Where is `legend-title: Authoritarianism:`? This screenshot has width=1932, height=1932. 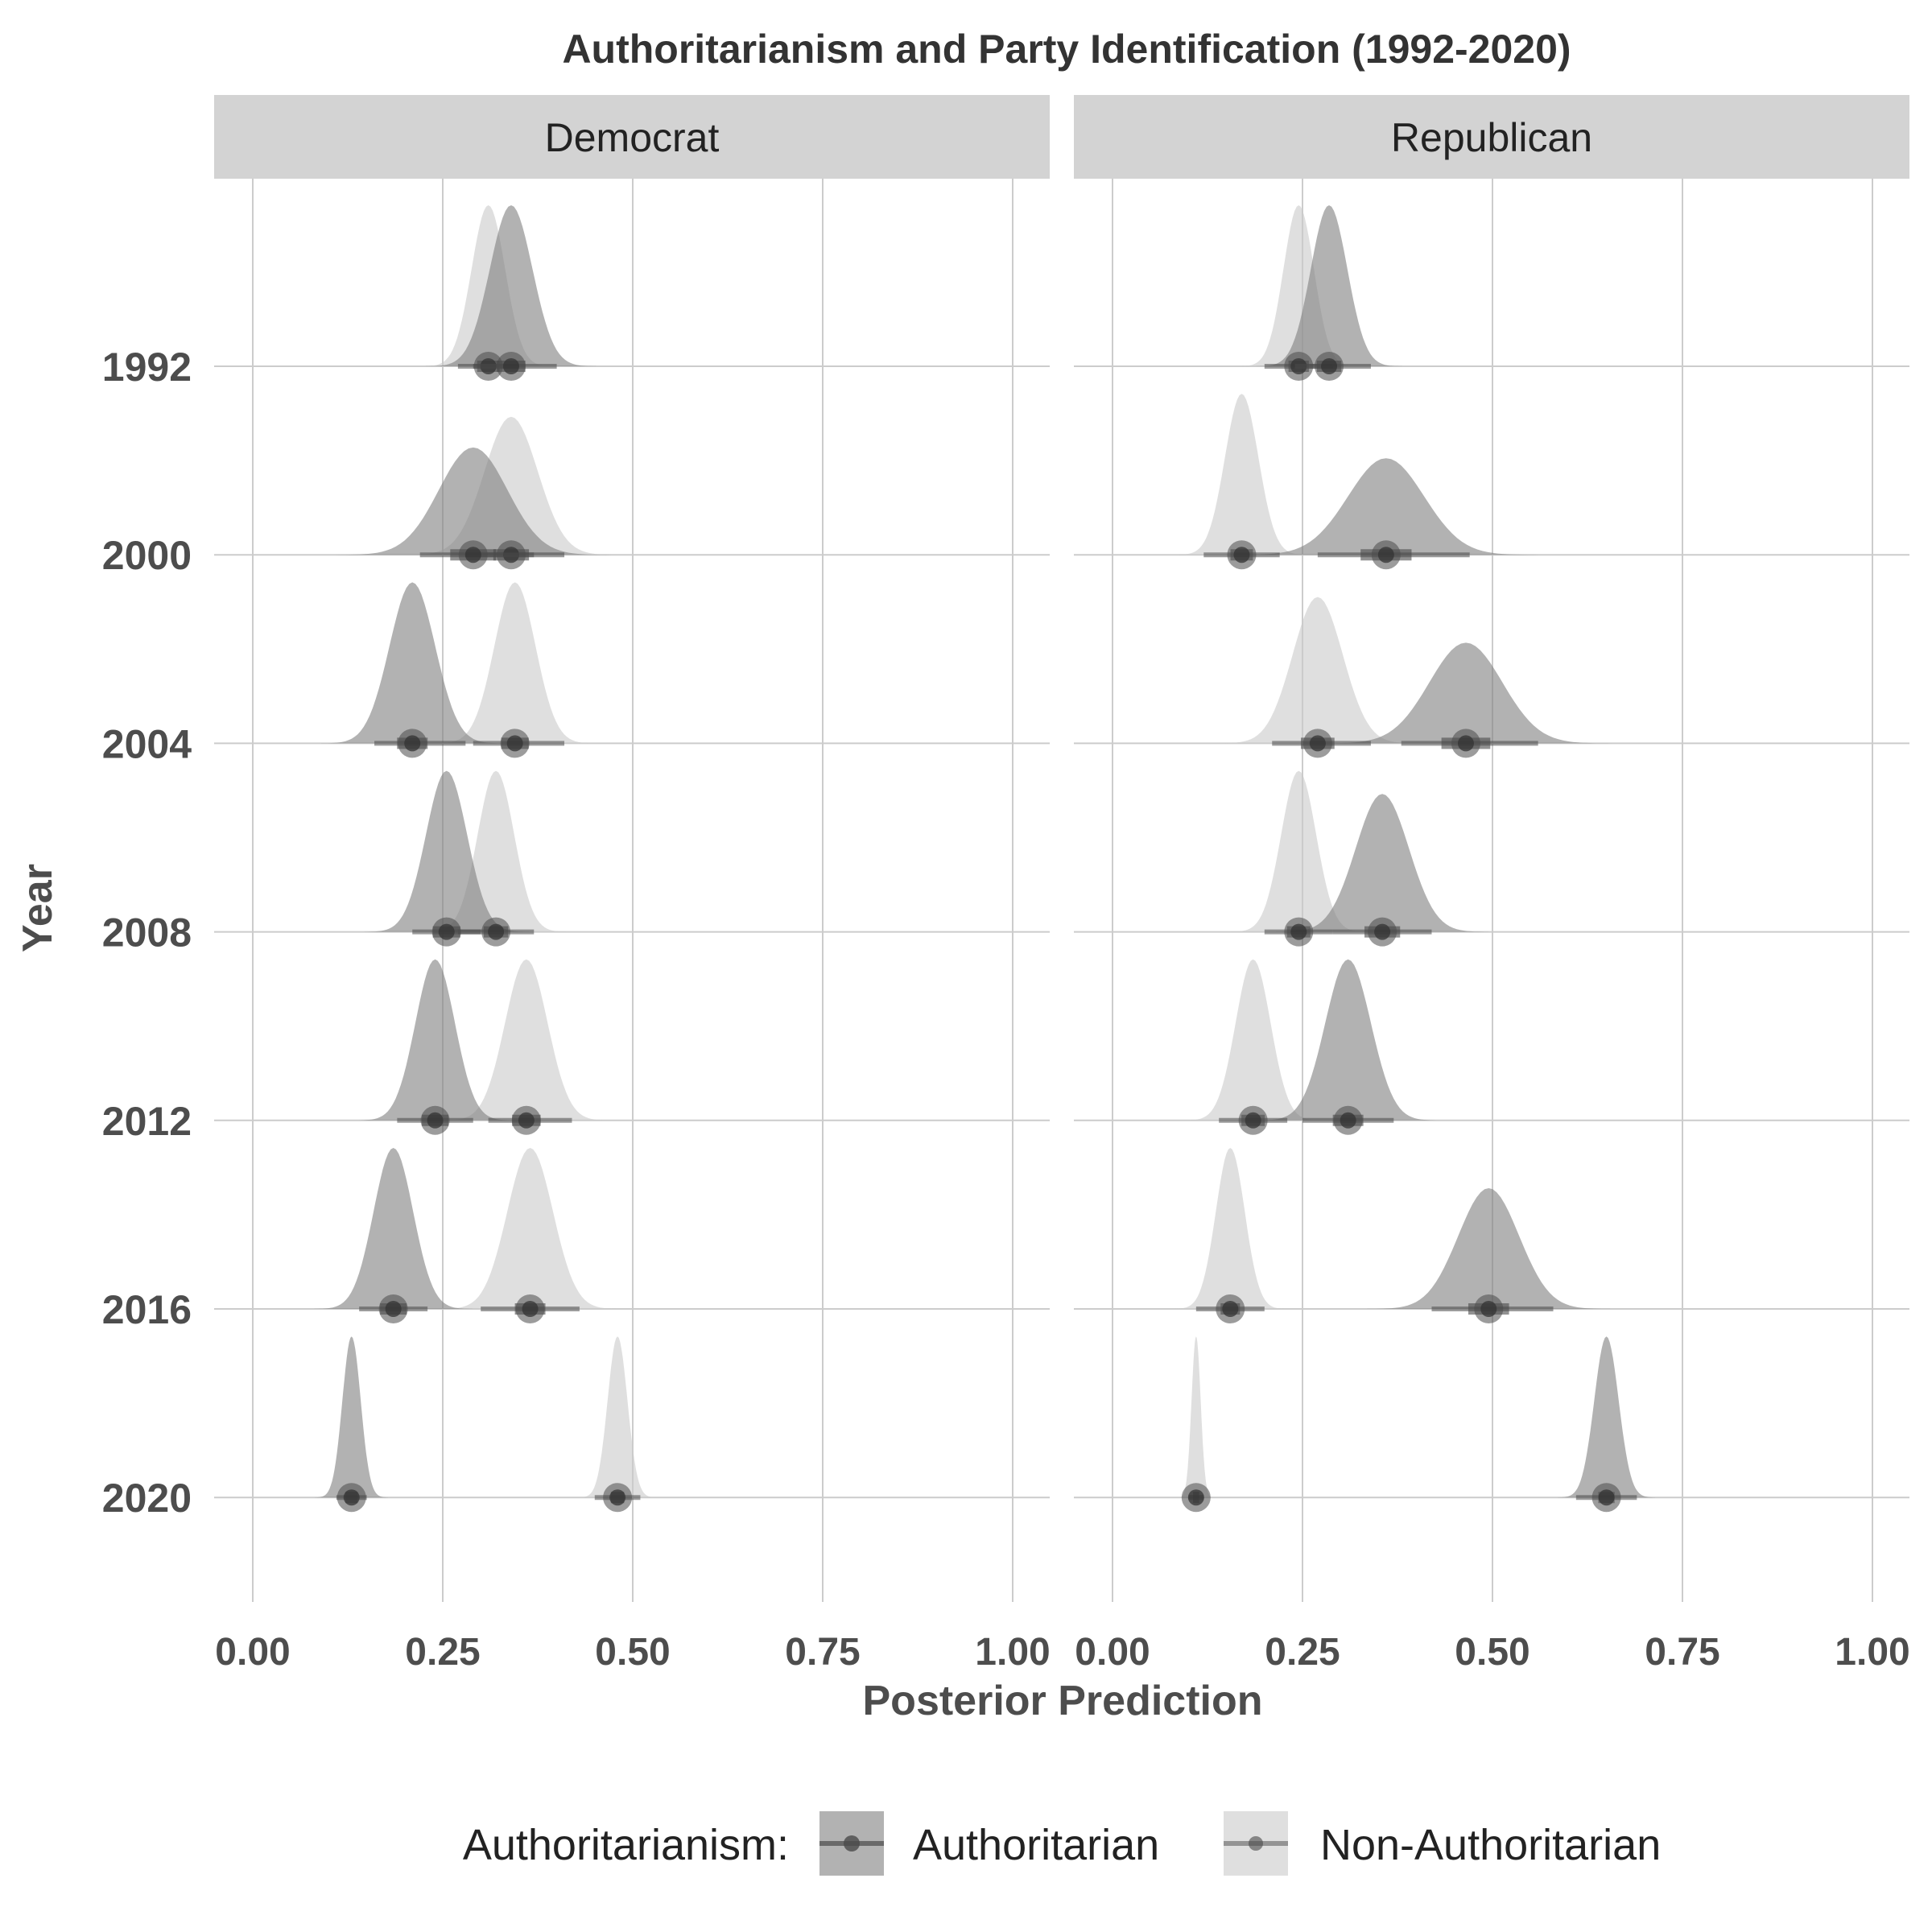 legend-title: Authoritarianism: is located at coordinates (626, 1845).